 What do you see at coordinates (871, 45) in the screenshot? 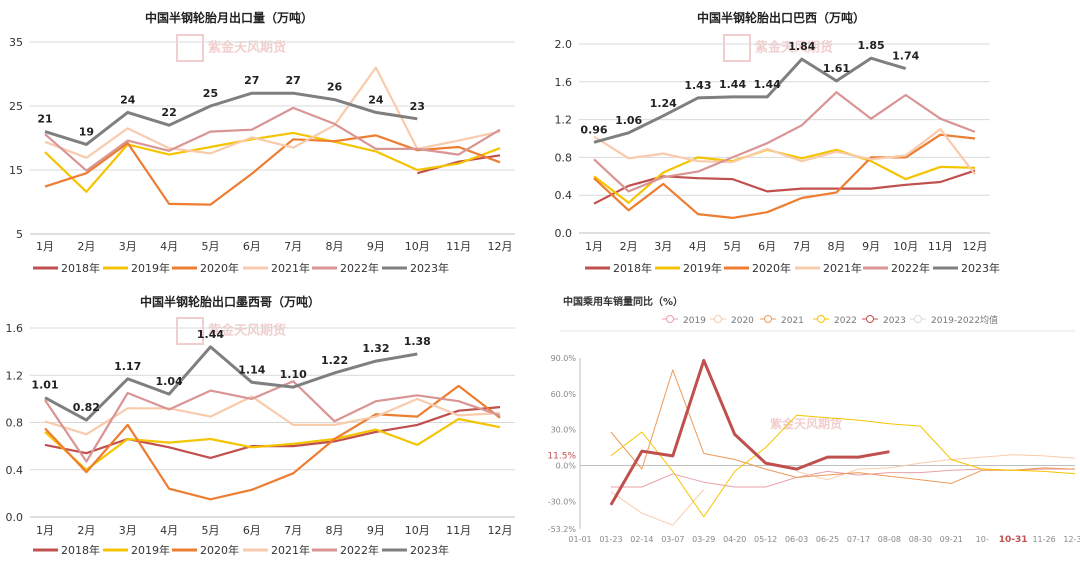
I see `data-label: 1.85` at bounding box center [871, 45].